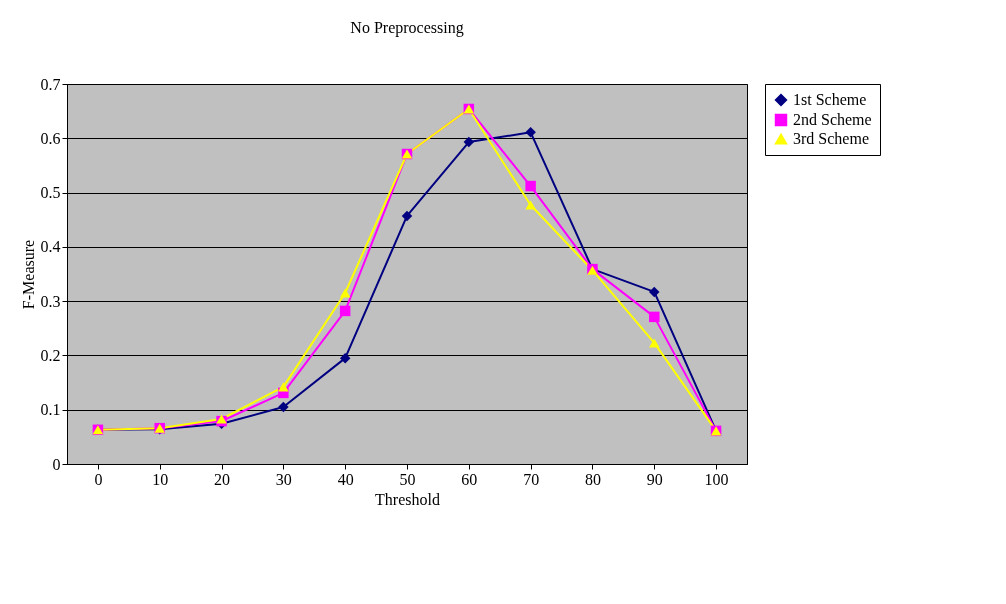  What do you see at coordinates (50, 355) in the screenshot?
I see `y-tick-label: 0.2` at bounding box center [50, 355].